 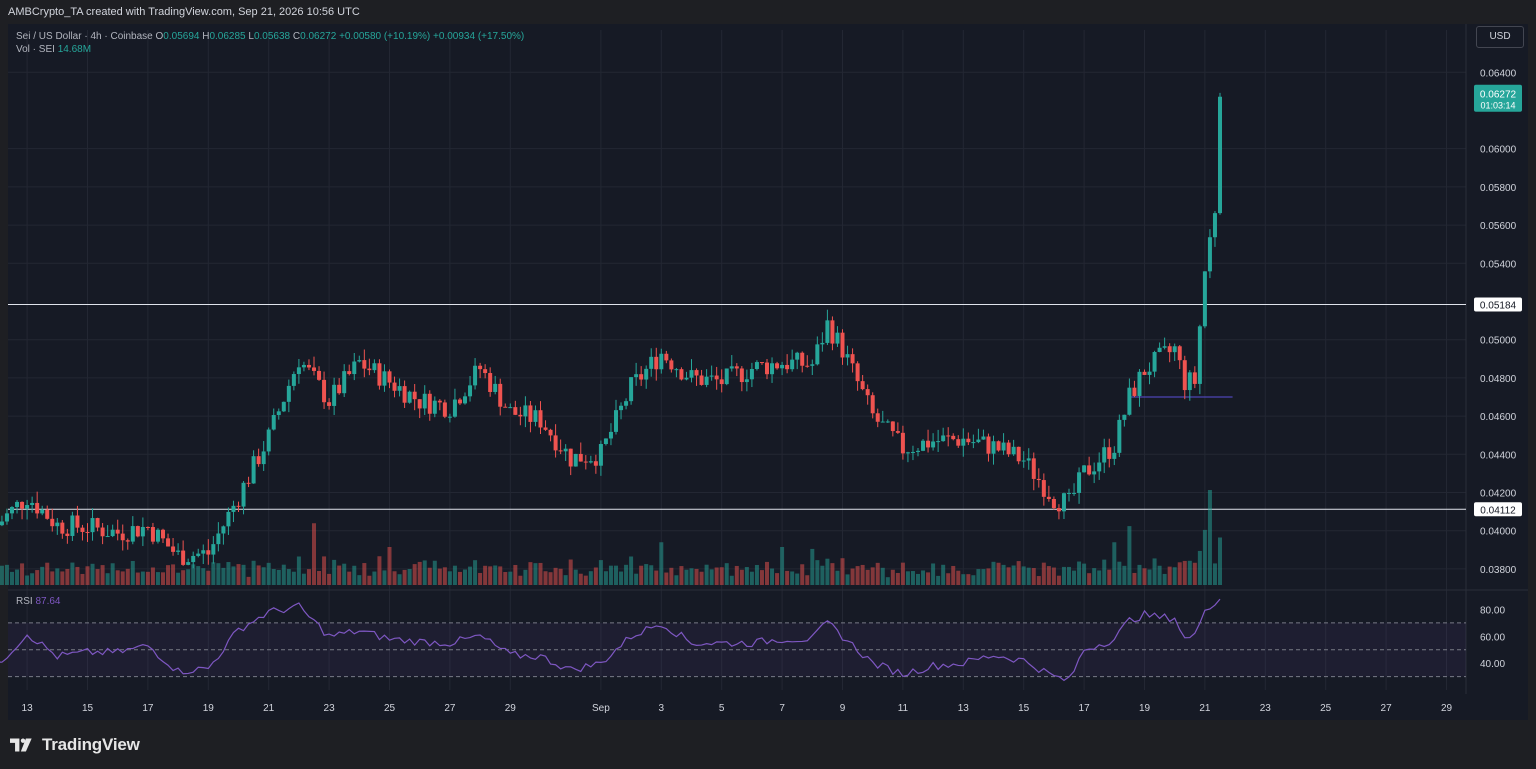 I want to click on currency-button: USD, so click(x=1500, y=37).